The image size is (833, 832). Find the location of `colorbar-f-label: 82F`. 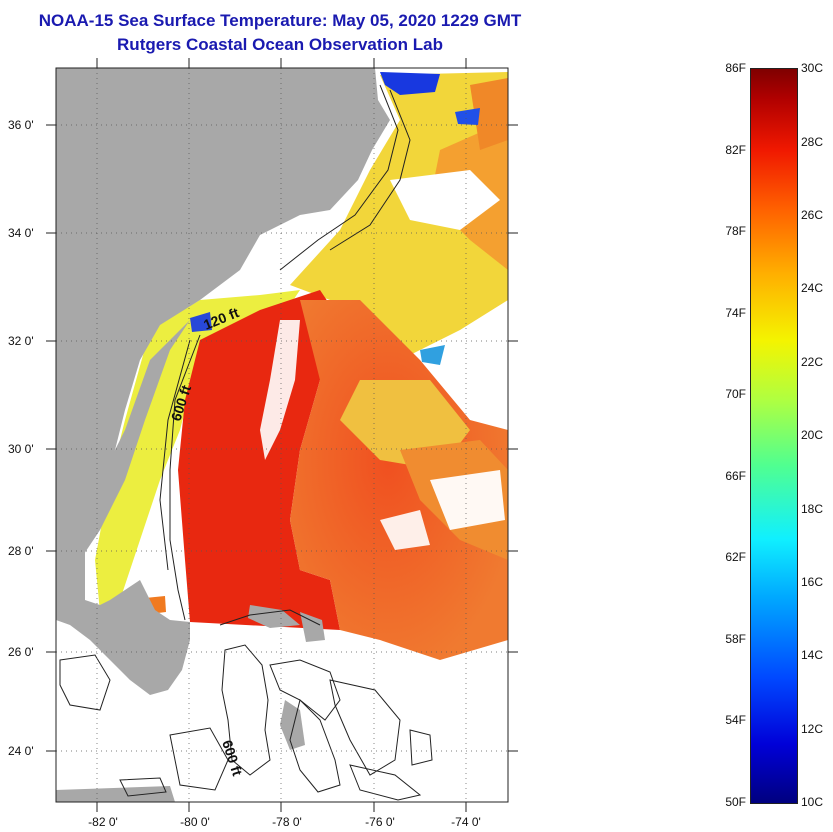

colorbar-f-label: 82F is located at coordinates (735, 150).